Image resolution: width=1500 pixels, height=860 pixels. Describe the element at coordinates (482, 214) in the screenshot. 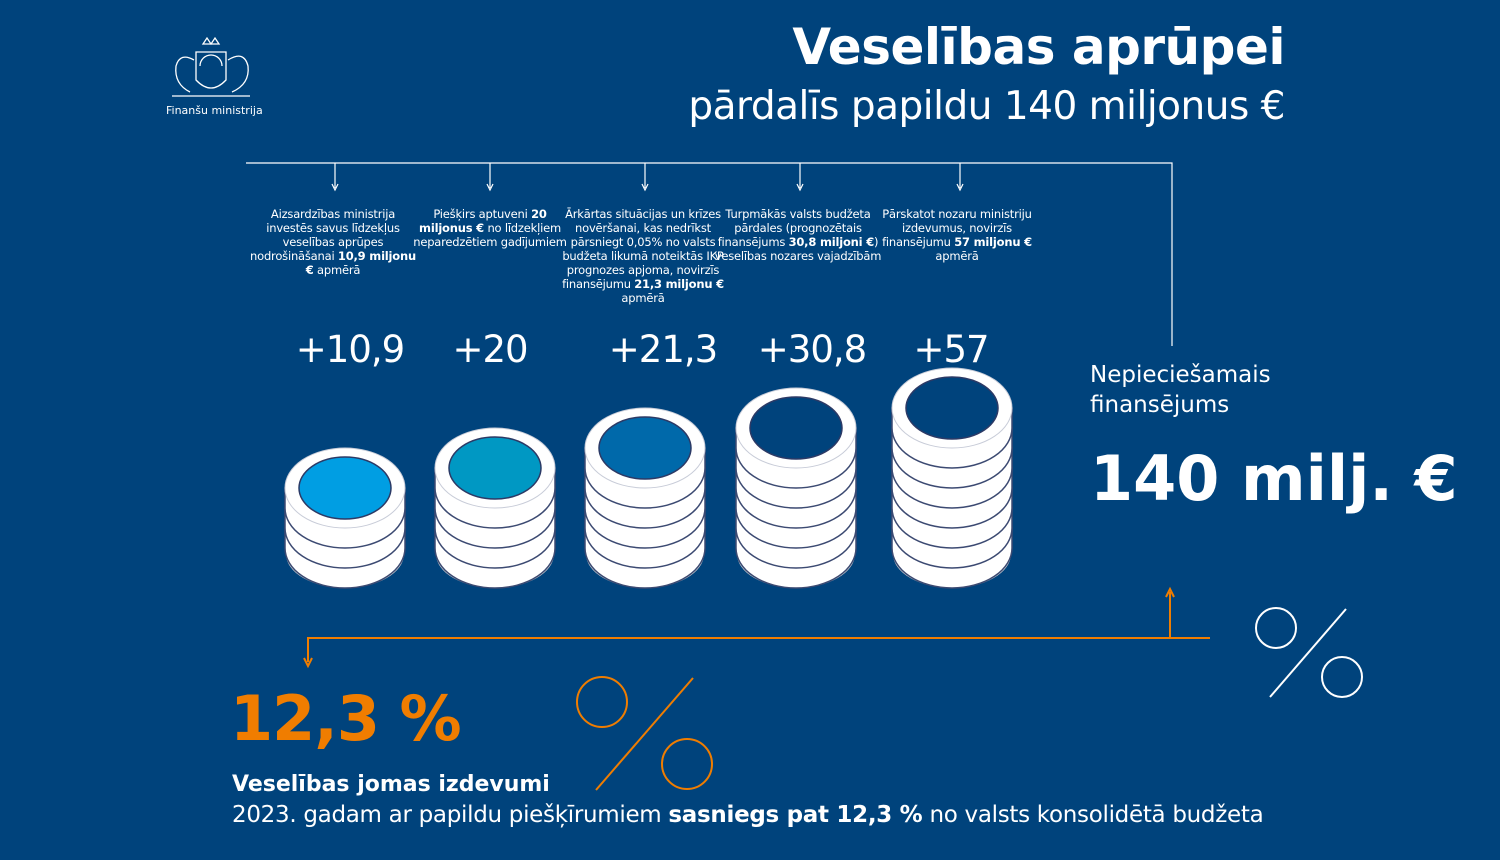

I see `desc-text: Piešķirs aptuveni` at that location.